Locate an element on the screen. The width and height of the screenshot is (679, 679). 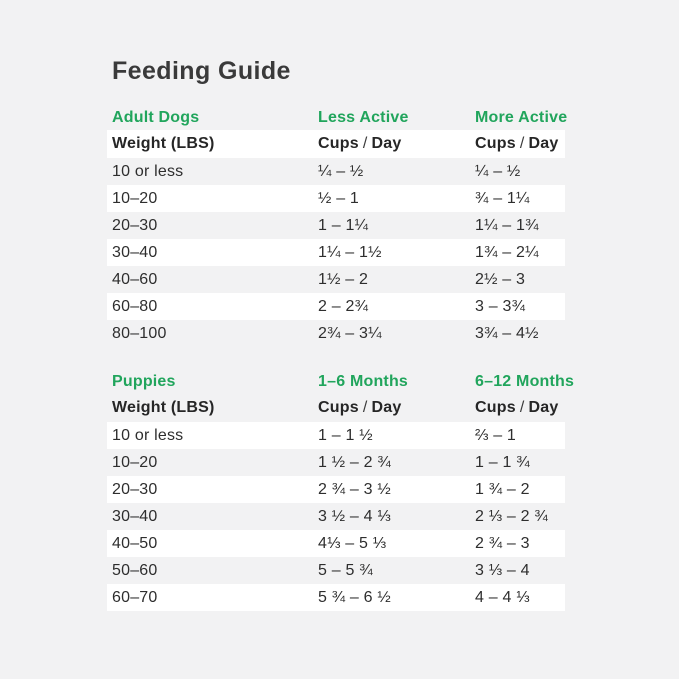
col2-cell: 5 – 5 ¾ is located at coordinates (345, 570).